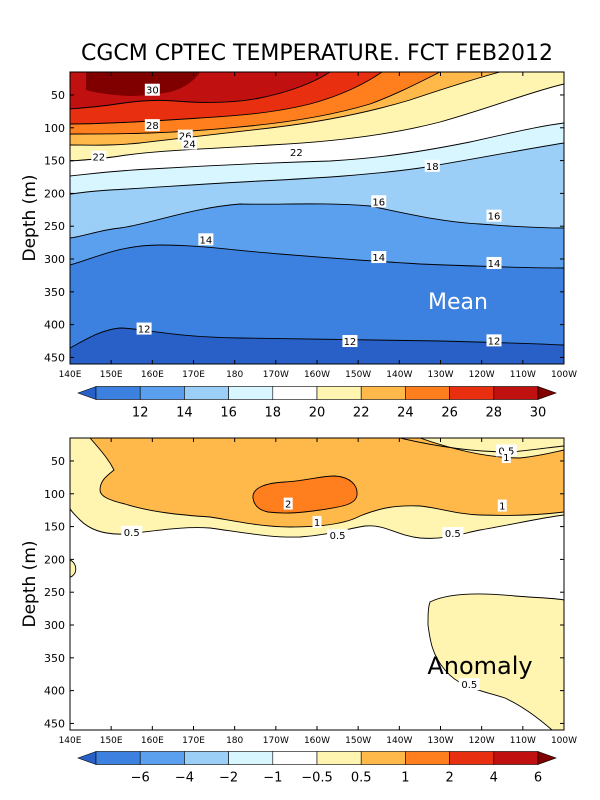 This screenshot has width=600, height=800. What do you see at coordinates (143, 84) in the screenshot?
I see `mean-fill-core-dark` at bounding box center [143, 84].